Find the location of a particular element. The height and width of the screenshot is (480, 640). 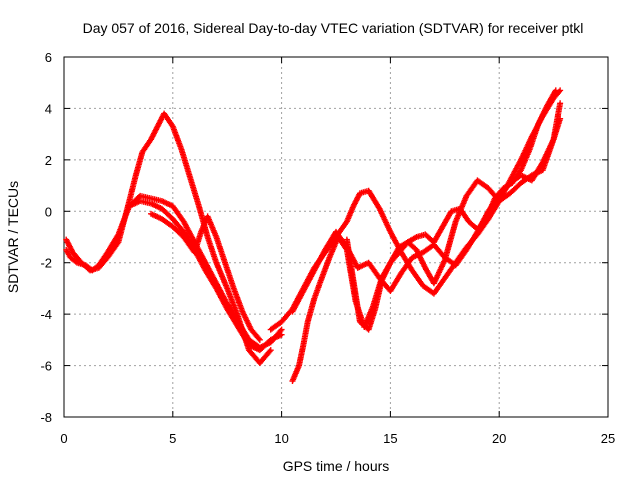

y-tick-labels: 6 4 2 0 -2 -4 -6 -8 is located at coordinates (46, 237).